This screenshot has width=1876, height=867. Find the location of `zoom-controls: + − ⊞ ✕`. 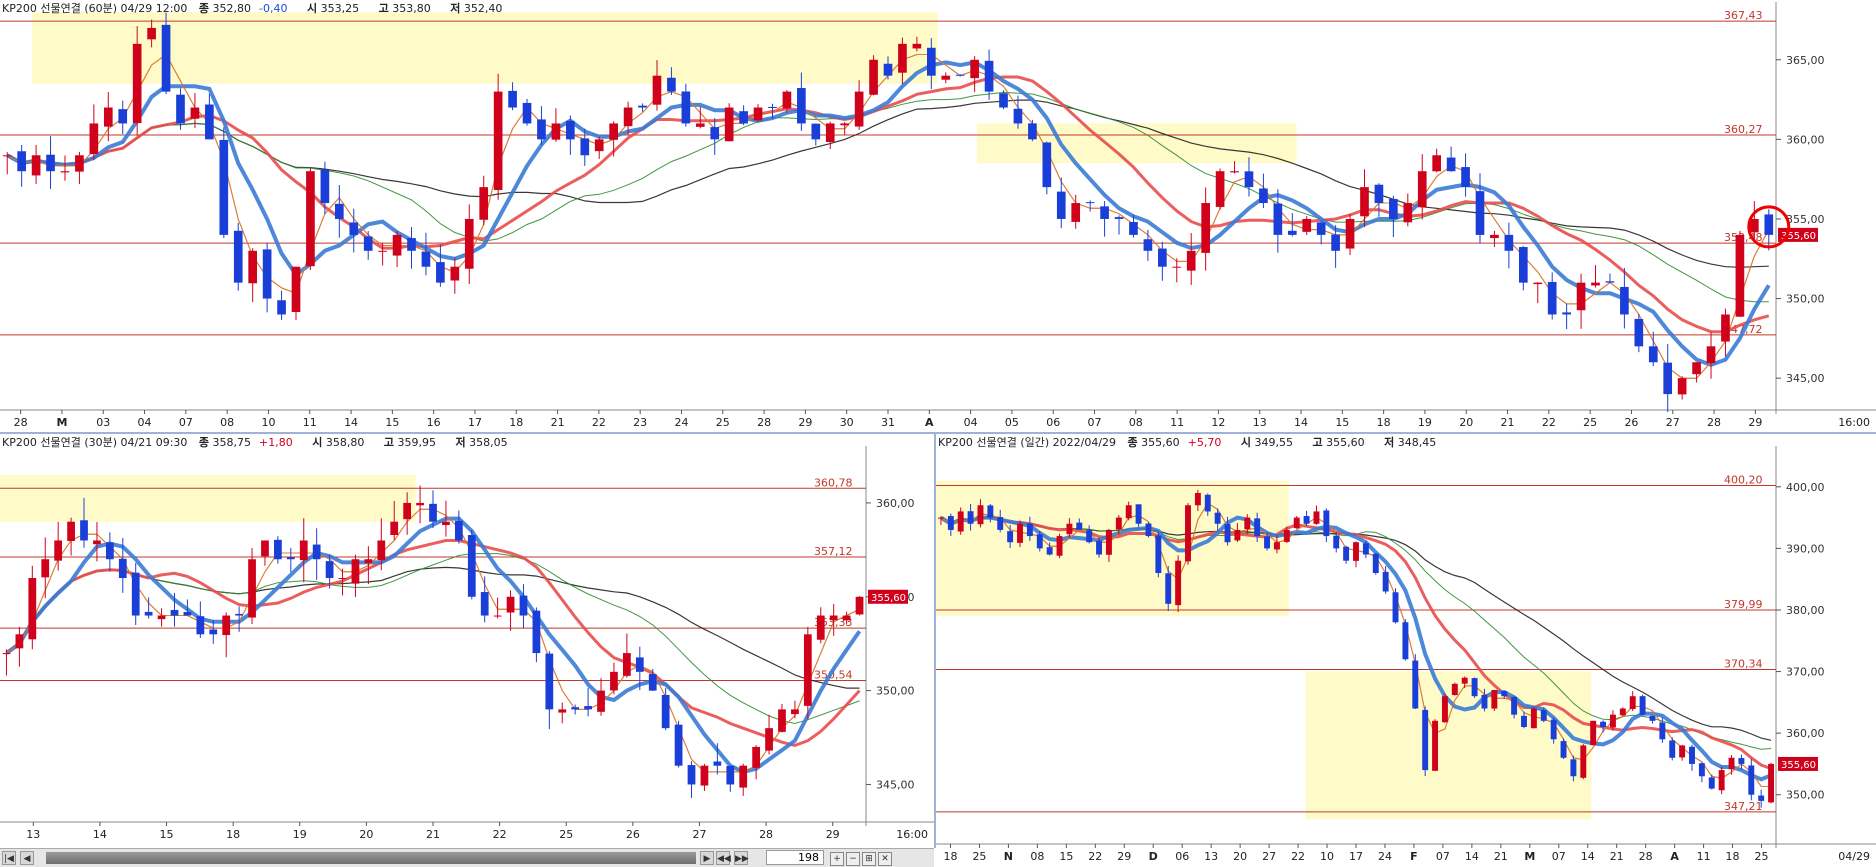

zoom-controls: + − ⊞ ✕ is located at coordinates (862, 858).